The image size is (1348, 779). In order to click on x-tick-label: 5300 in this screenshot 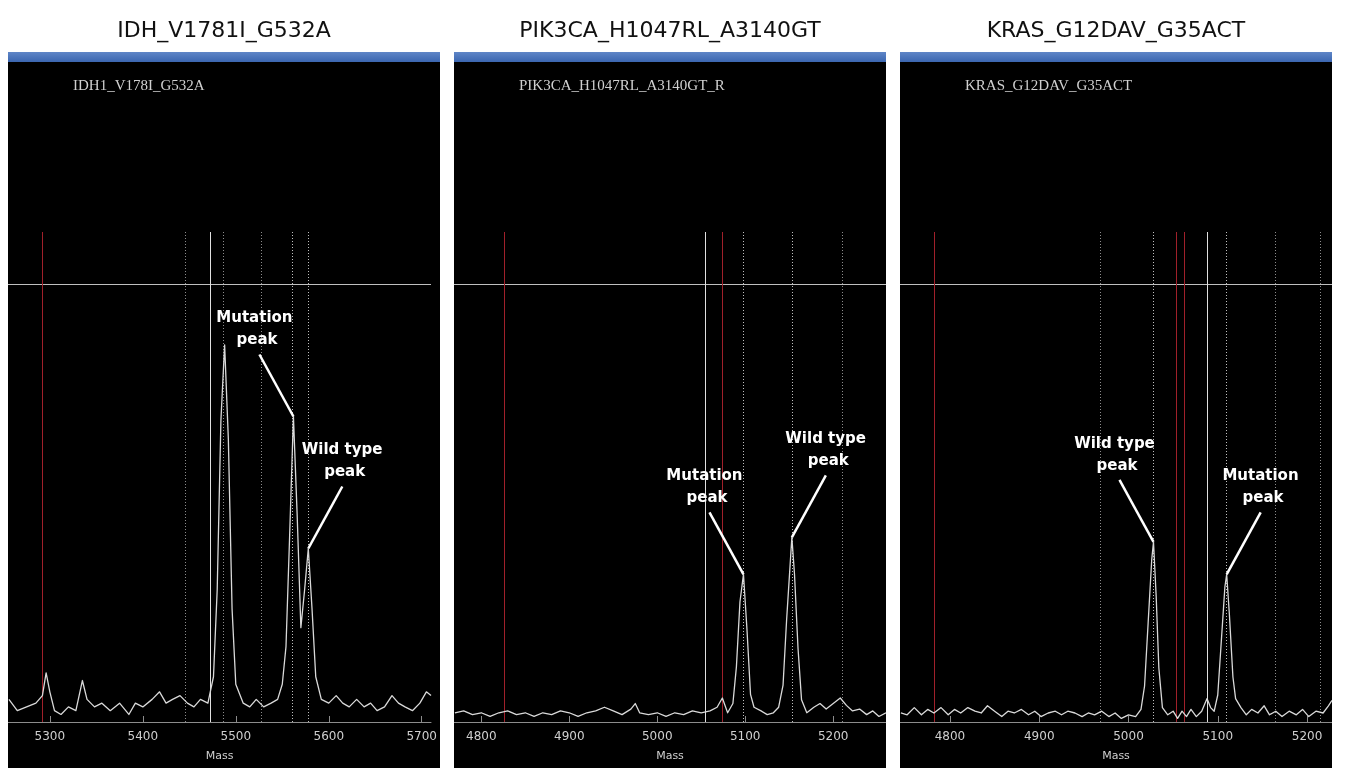, I will do `click(50, 736)`.